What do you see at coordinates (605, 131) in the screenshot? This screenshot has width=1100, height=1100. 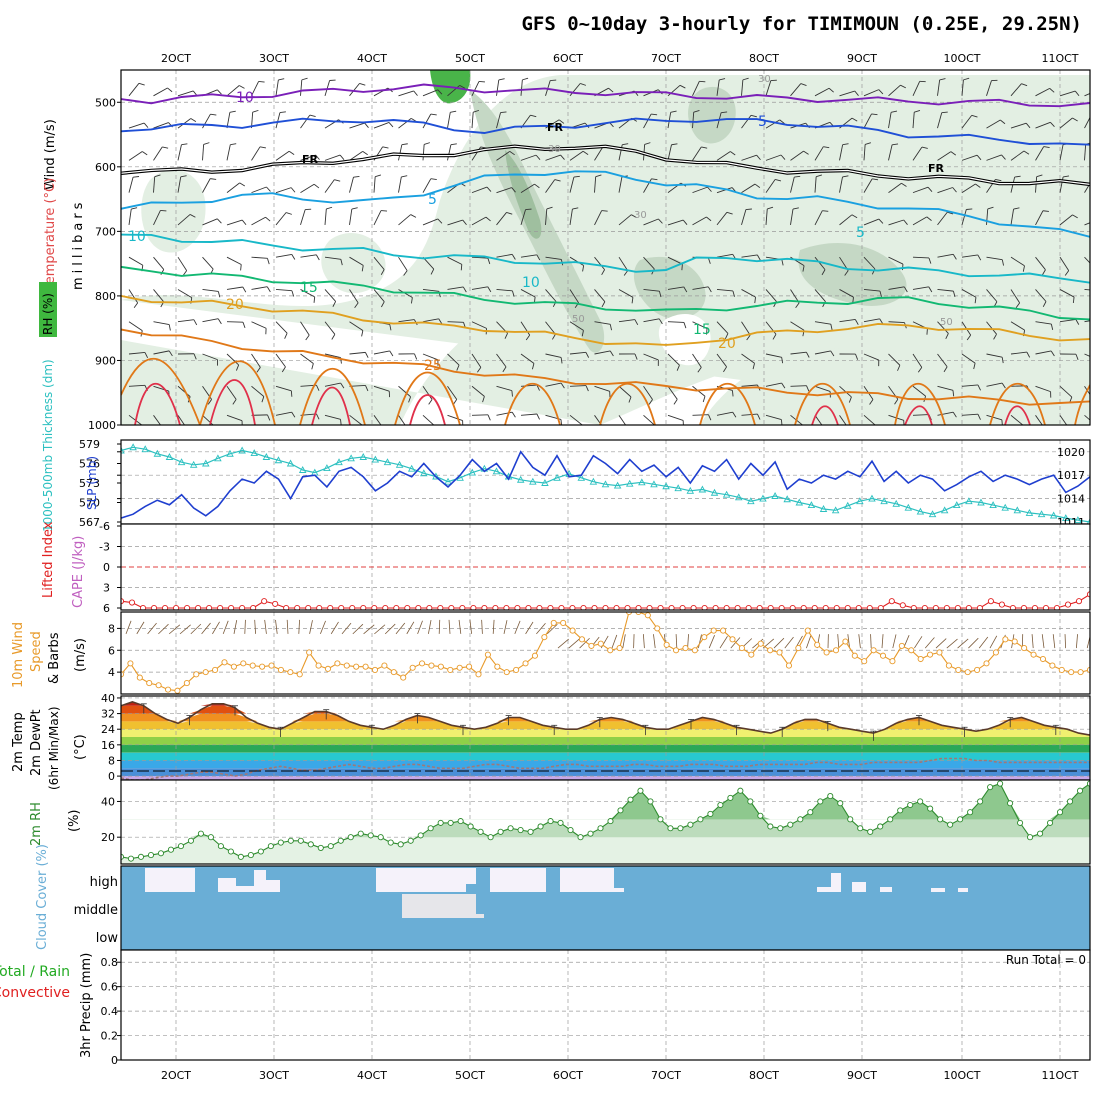 I see `temp-contour` at bounding box center [605, 131].